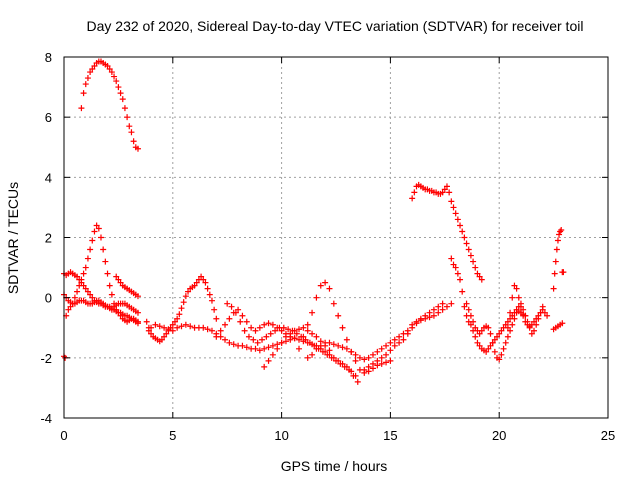 Image resolution: width=640 pixels, height=480 pixels. What do you see at coordinates (181, 309) in the screenshot?
I see `series-arc-mid1` at bounding box center [181, 309].